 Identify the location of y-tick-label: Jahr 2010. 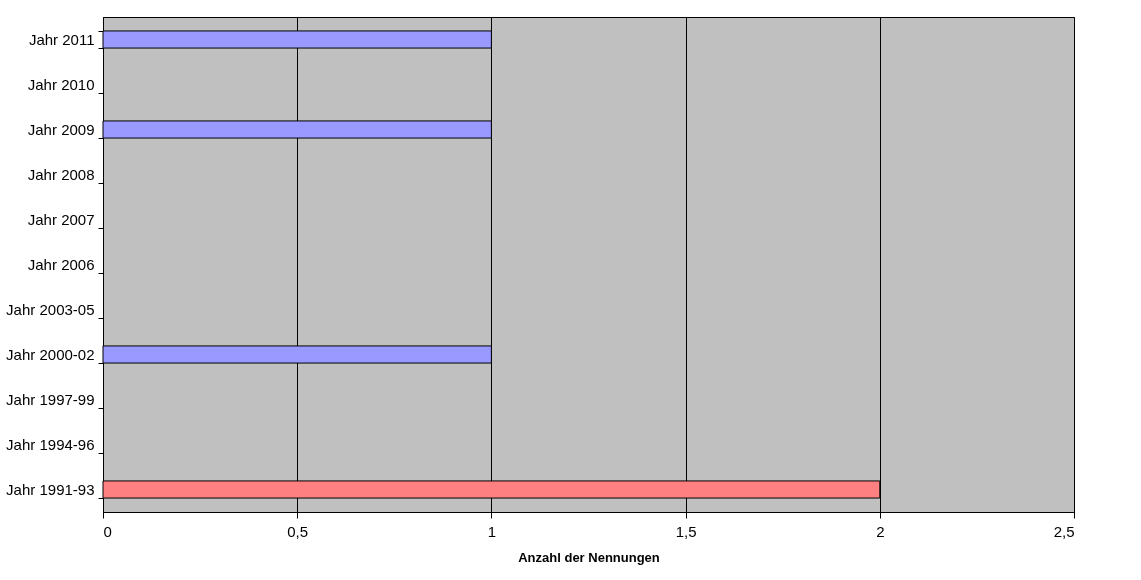
(61, 84).